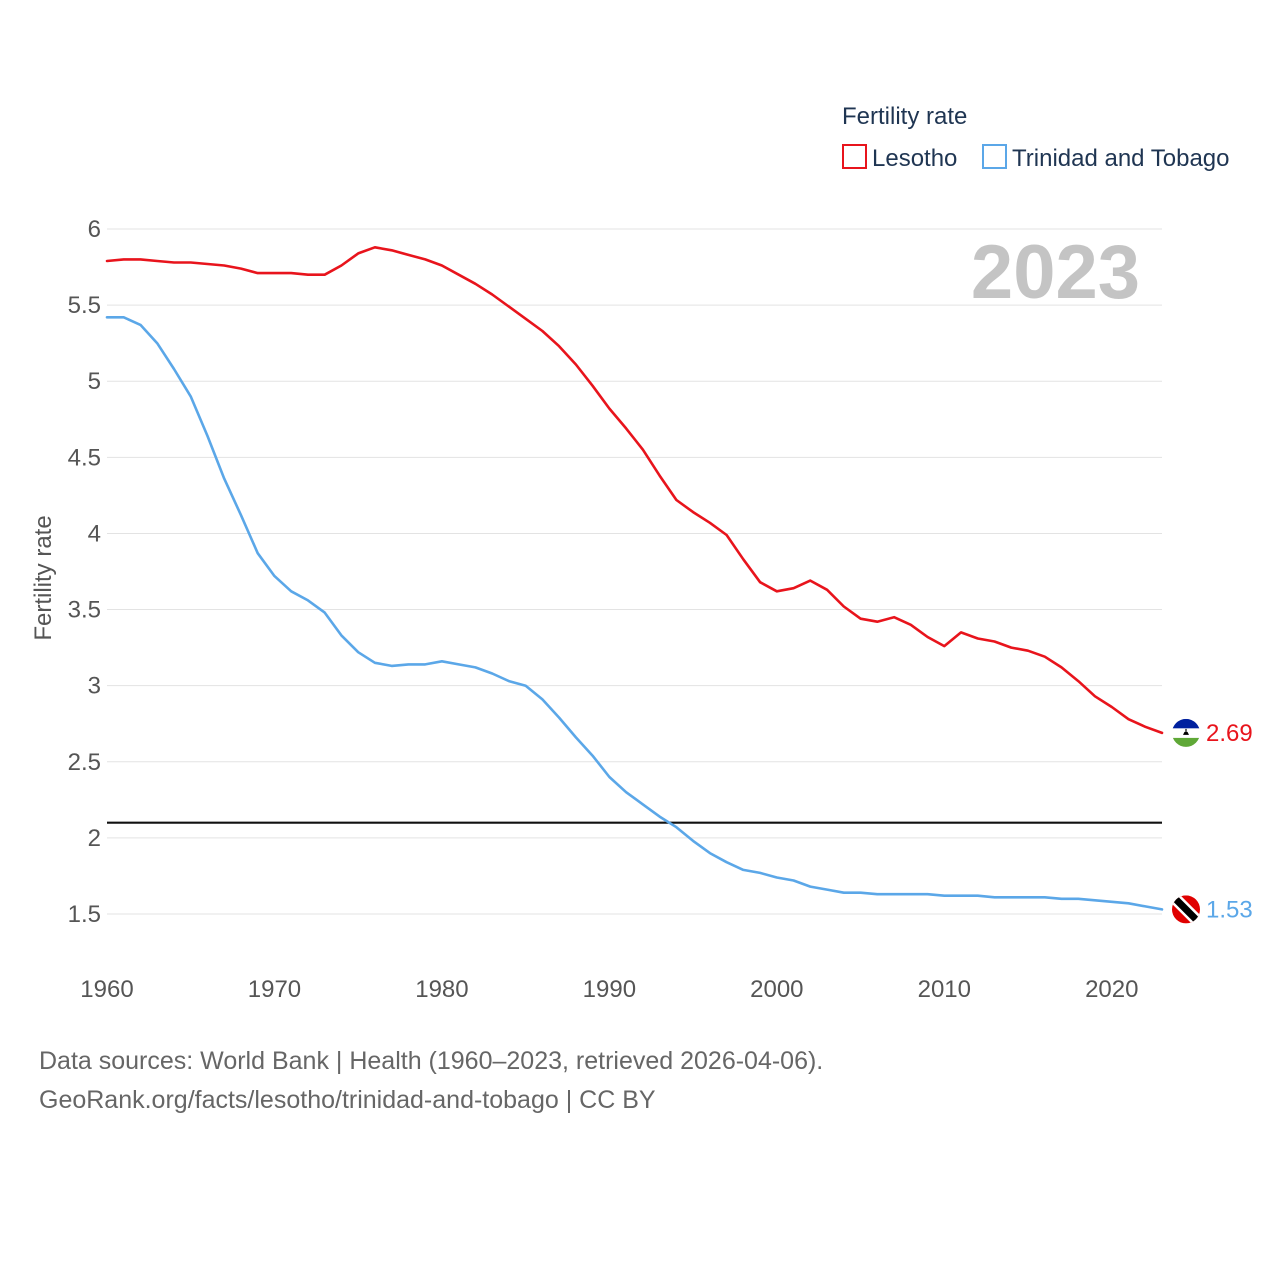  I want to click on y-axis-title: Fertility rate, so click(43, 577).